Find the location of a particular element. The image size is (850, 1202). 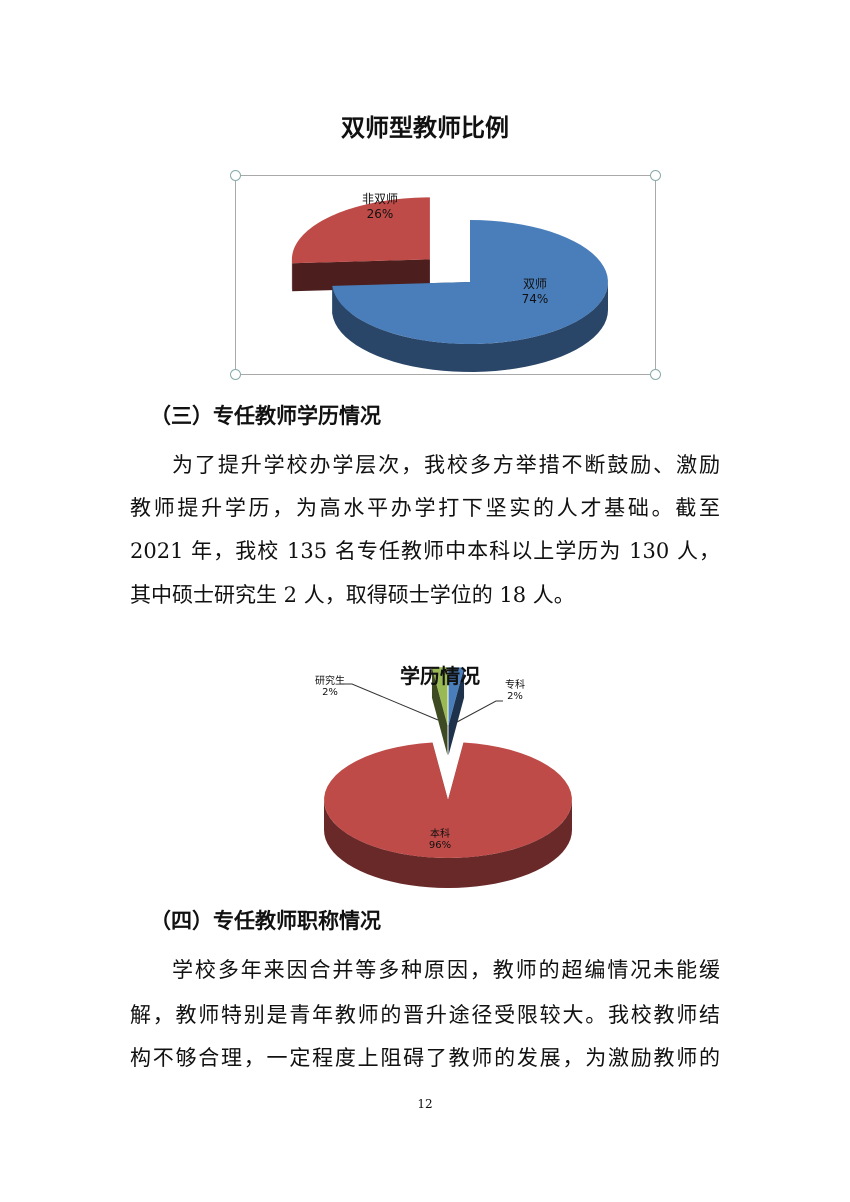

paragraph-line: 构不够合理，一定程度上阻碍了教师的发展，为激励教师的 is located at coordinates (425, 1058).